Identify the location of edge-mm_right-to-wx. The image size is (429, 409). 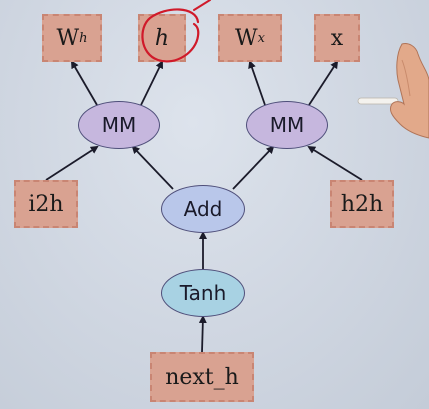
(257, 83).